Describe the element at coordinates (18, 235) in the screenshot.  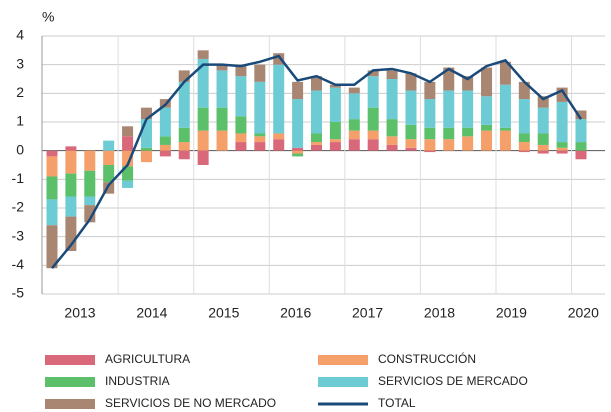
I see `y-tick-label: -3` at that location.